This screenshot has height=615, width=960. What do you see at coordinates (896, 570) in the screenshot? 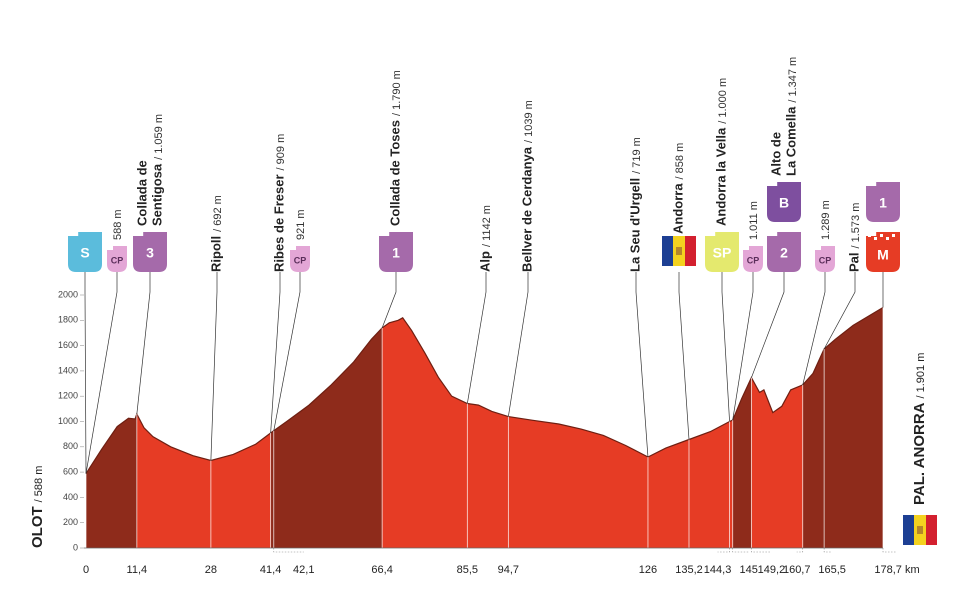
I see `x-tick-label: 178,7 km` at bounding box center [896, 570].